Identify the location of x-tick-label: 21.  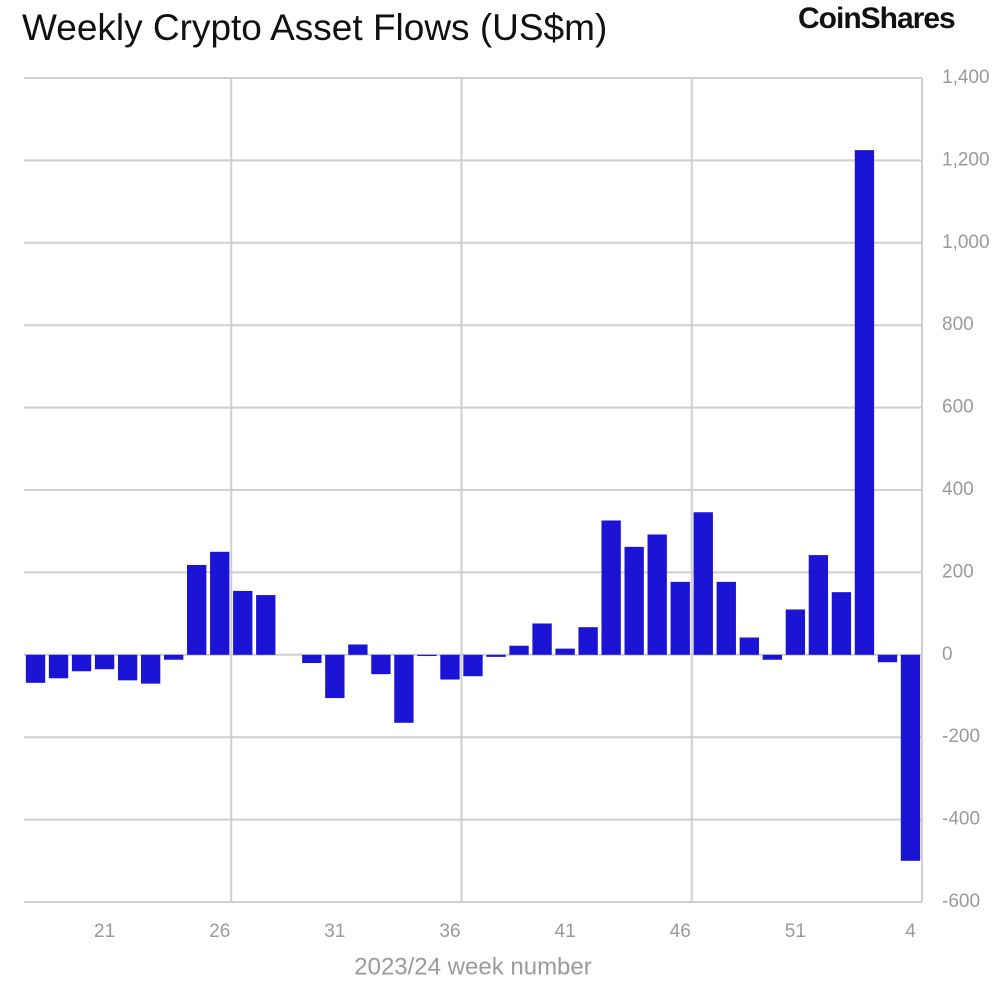
(104, 931).